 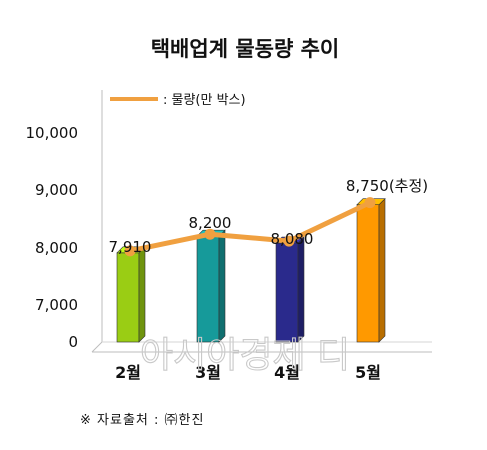 What do you see at coordinates (56, 248) in the screenshot?
I see `y-tick-label: 8,000` at bounding box center [56, 248].